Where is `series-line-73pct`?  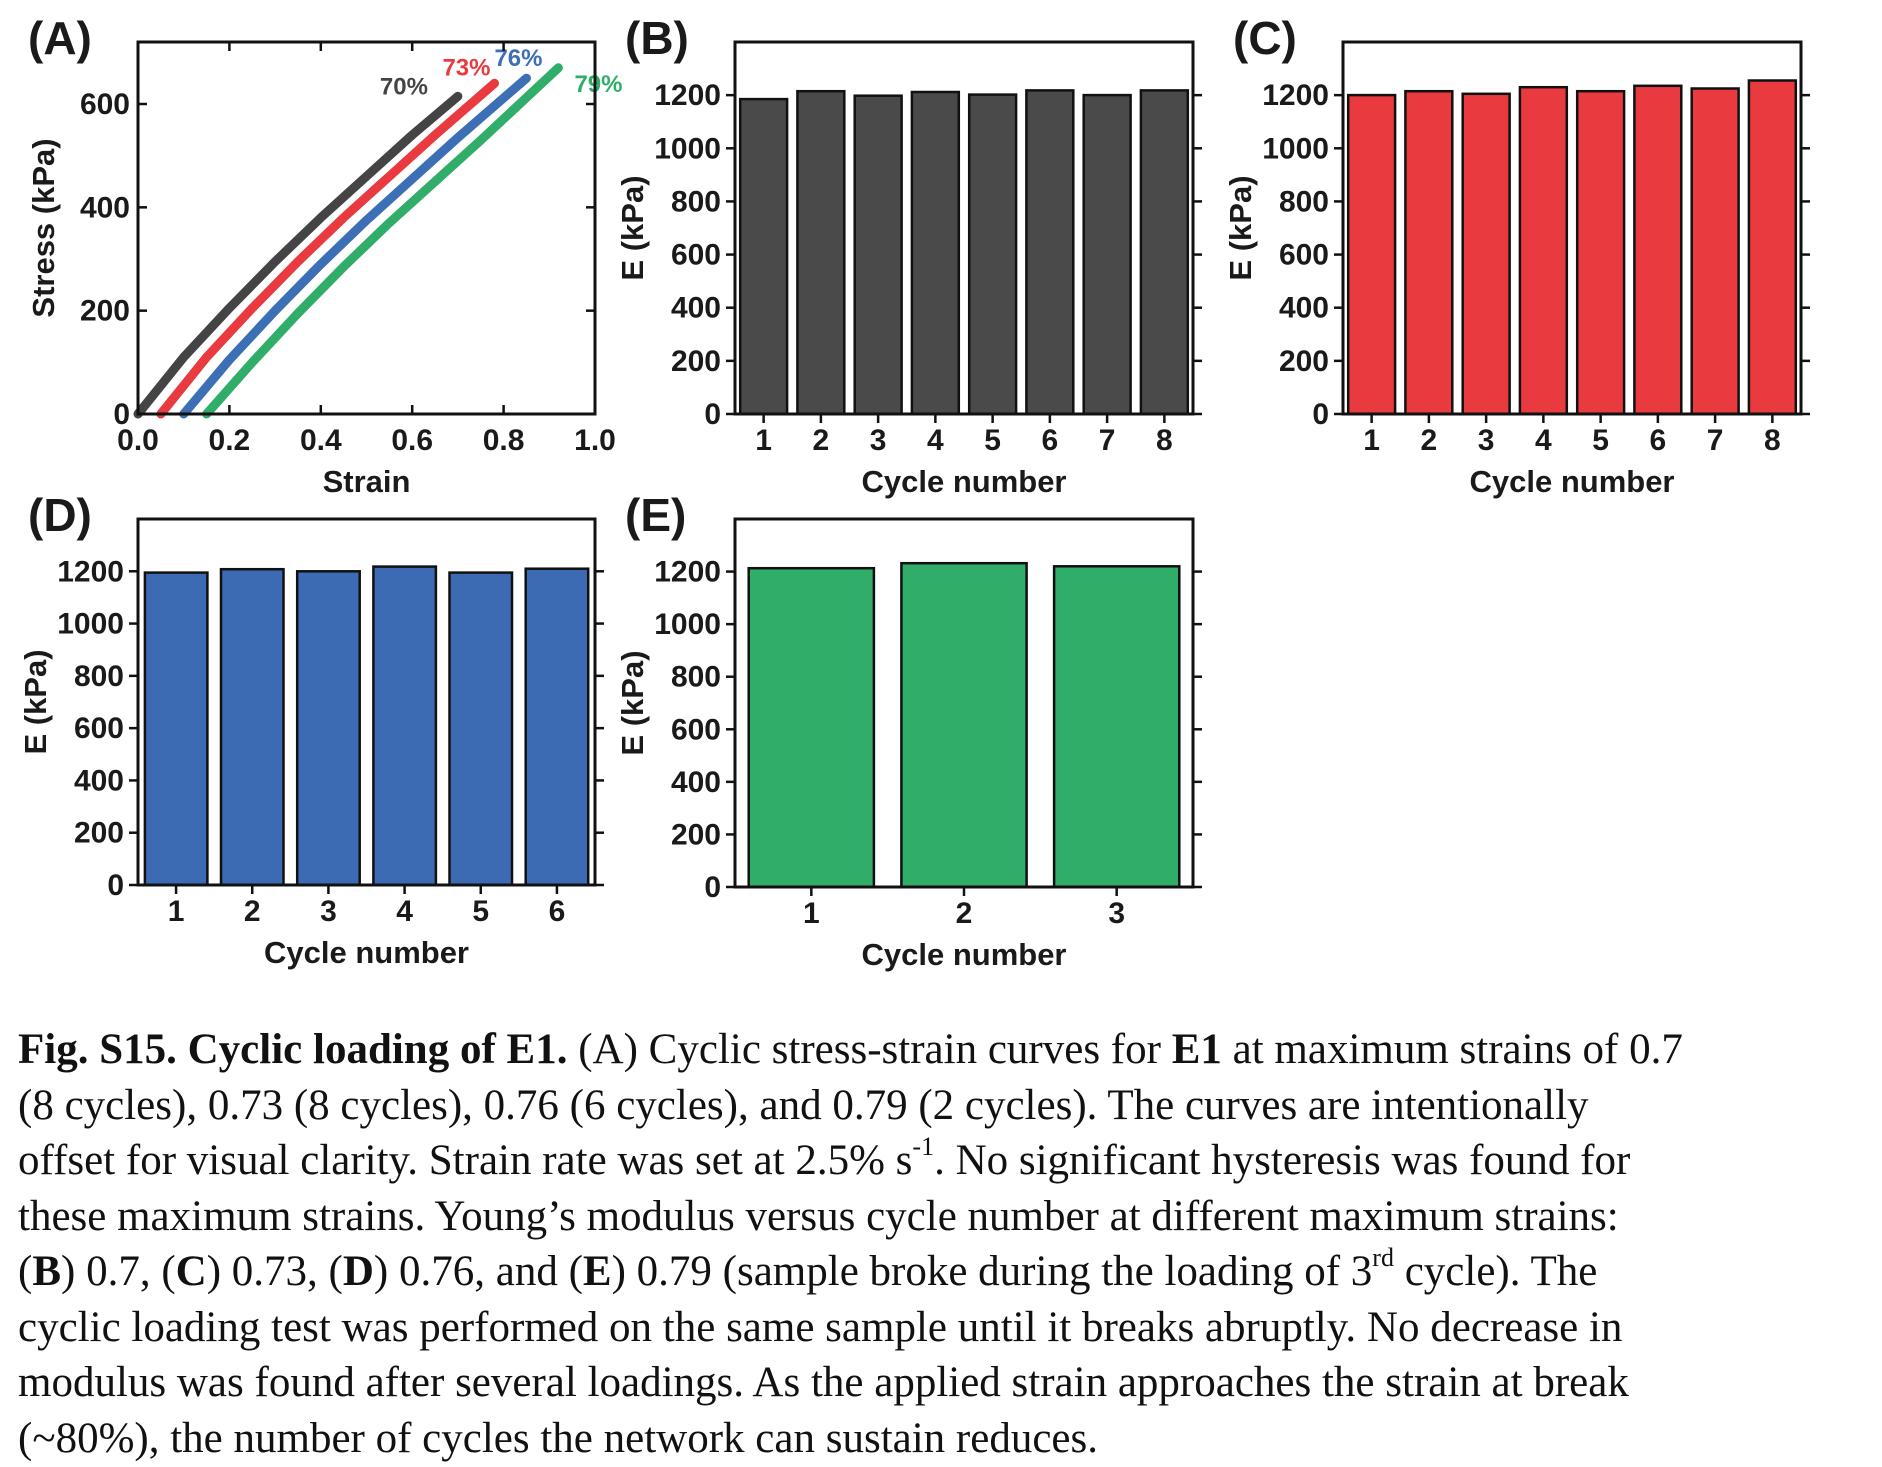
series-line-73pct is located at coordinates (327, 248).